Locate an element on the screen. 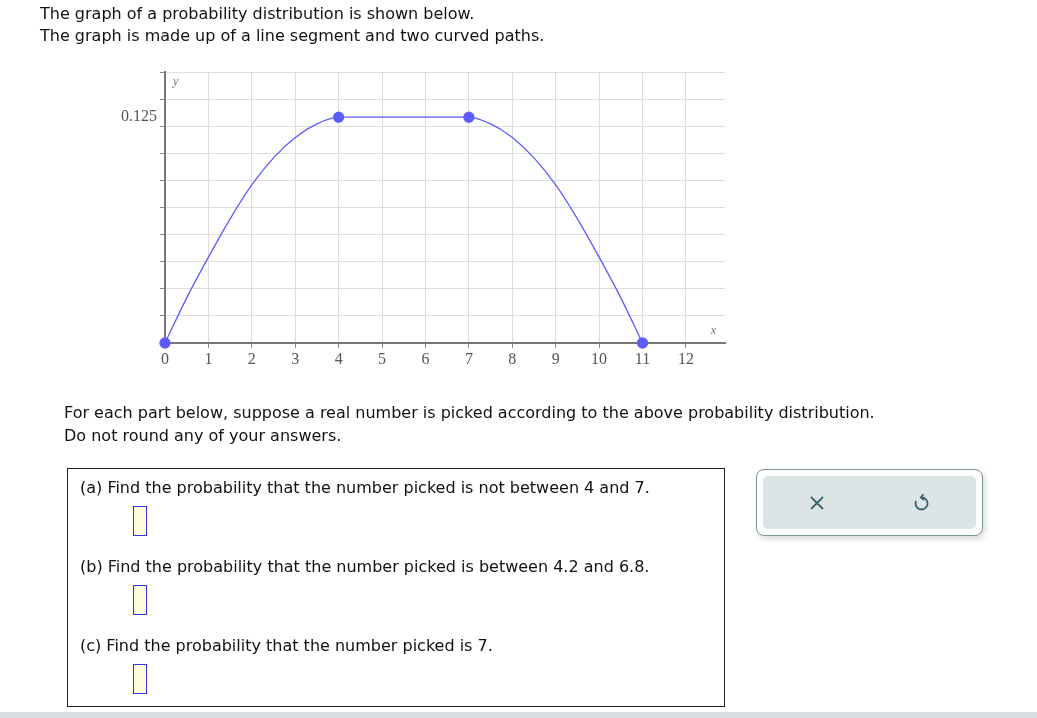 This screenshot has width=1037, height=718. x-tick-label: 11 is located at coordinates (642, 358).